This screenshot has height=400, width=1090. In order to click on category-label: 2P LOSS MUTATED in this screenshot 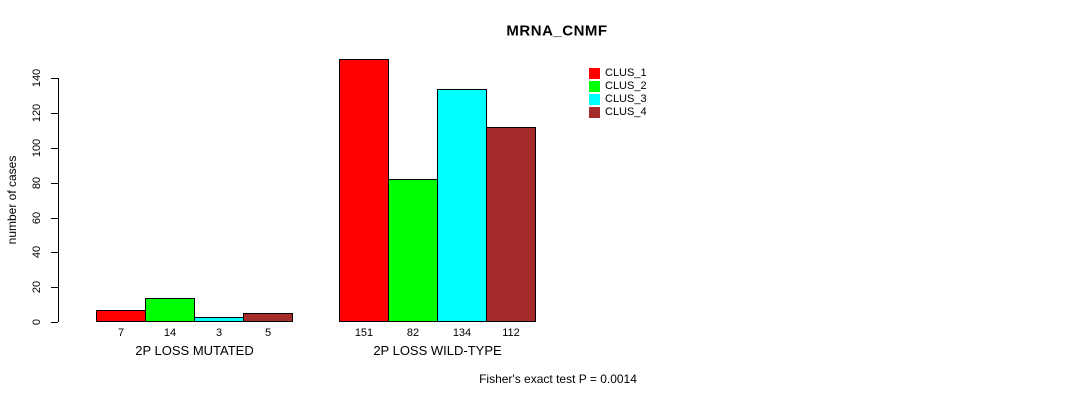, I will do `click(194, 350)`.